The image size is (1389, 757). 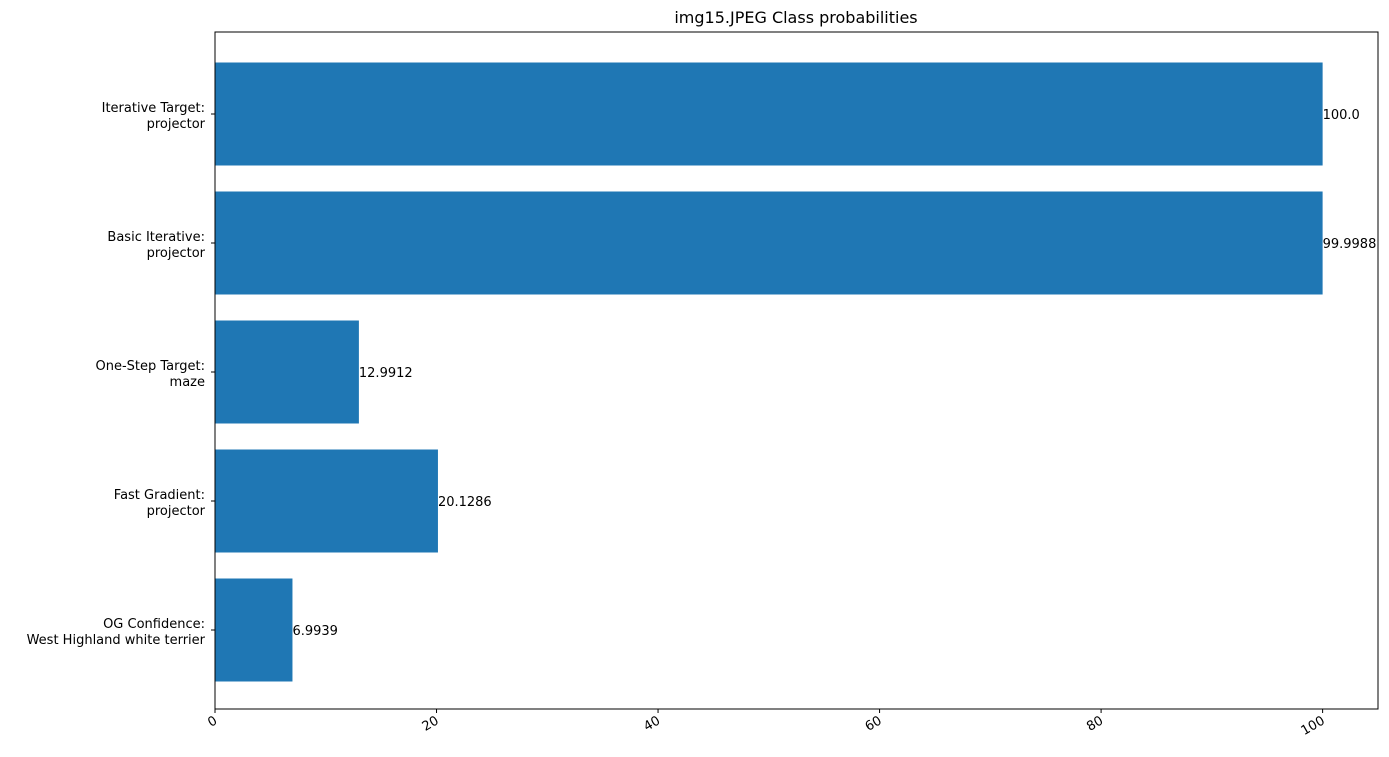 I want to click on x-tick-label: 20, so click(x=431, y=723).